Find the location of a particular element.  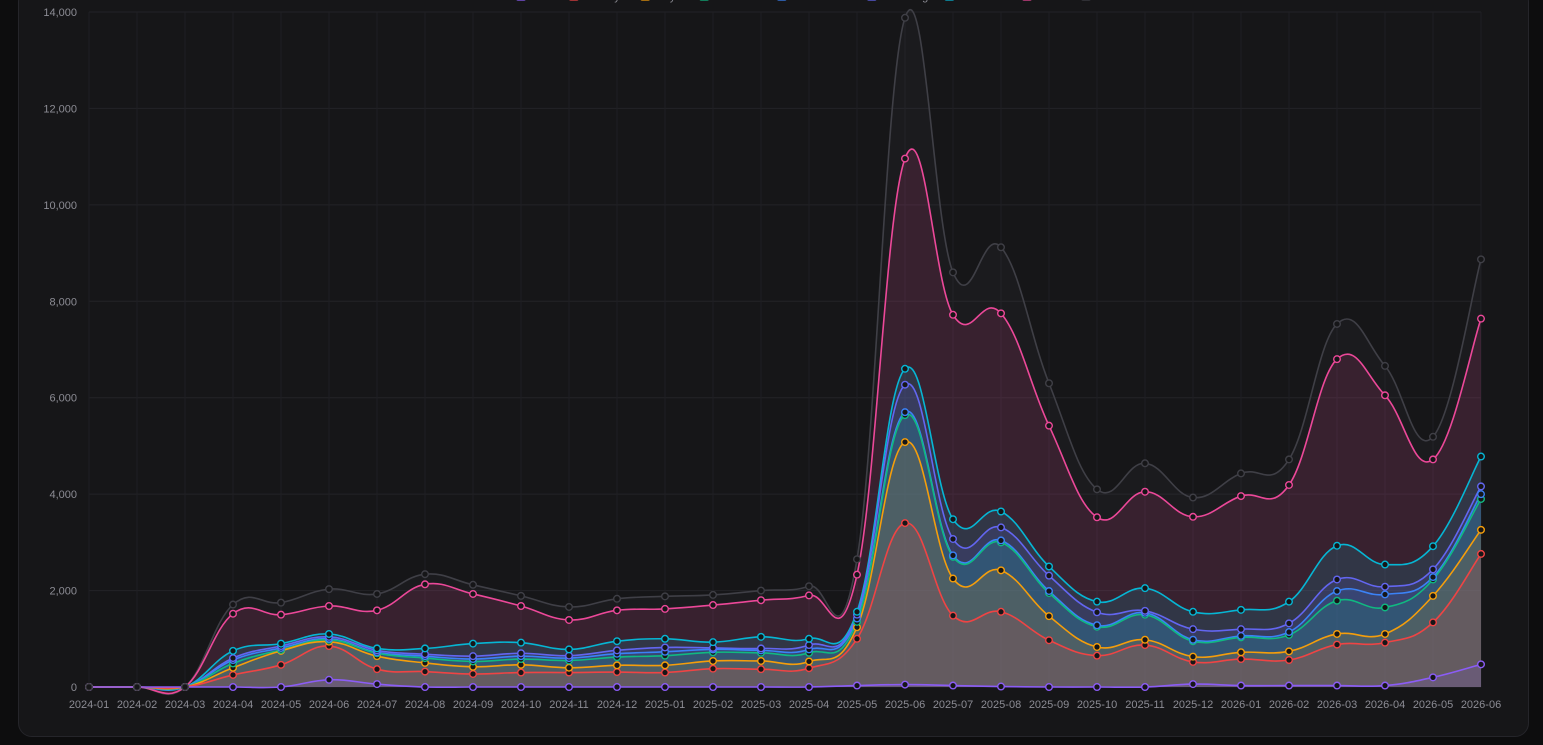

legend-item-silly: Silly is located at coordinates (658, 1).